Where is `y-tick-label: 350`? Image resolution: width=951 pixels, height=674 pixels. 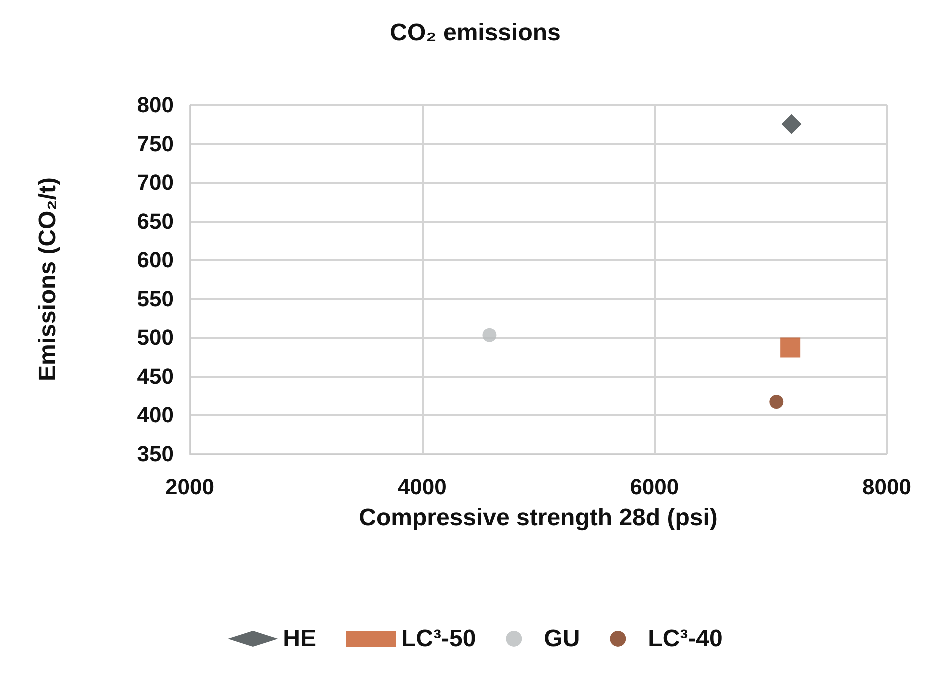 y-tick-label: 350 is located at coordinates (155, 454).